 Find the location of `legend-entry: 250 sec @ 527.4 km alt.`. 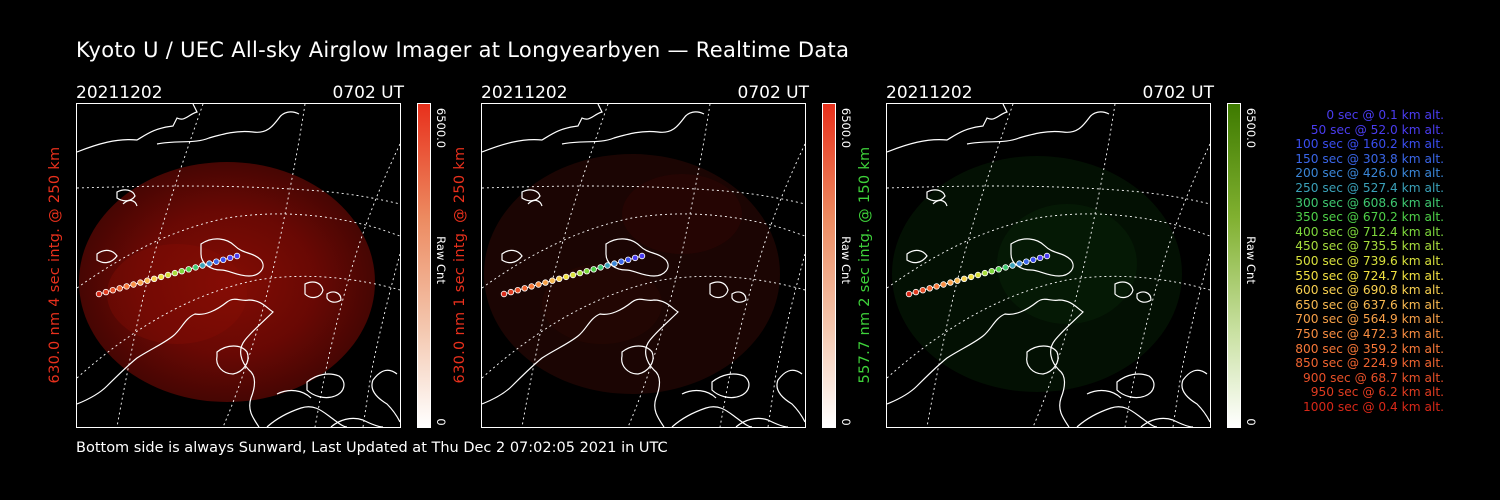

legend-entry: 250 sec @ 527.4 km alt. is located at coordinates (1369, 187).